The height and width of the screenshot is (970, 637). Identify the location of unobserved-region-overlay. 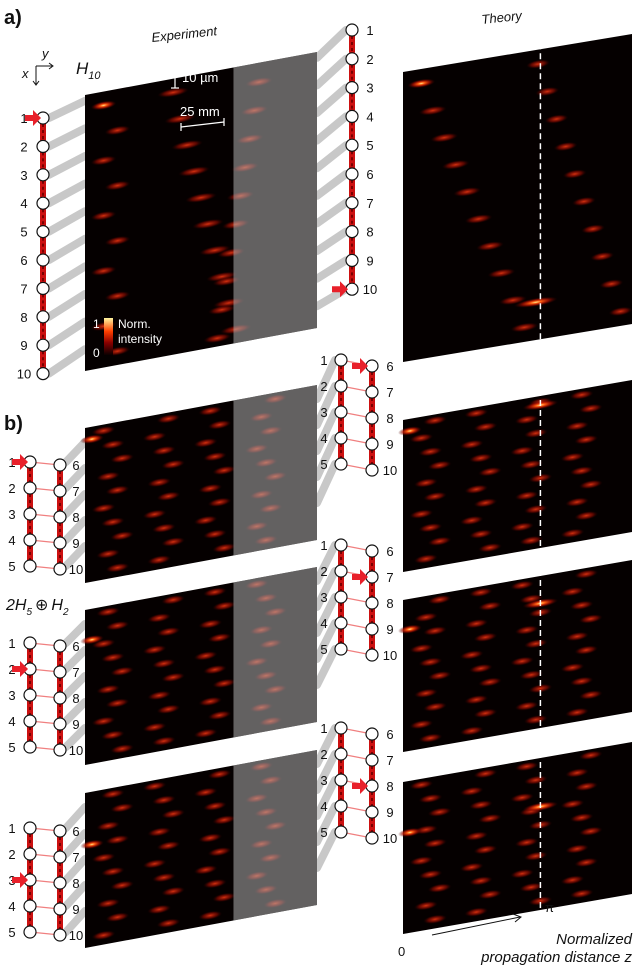
(275, 652).